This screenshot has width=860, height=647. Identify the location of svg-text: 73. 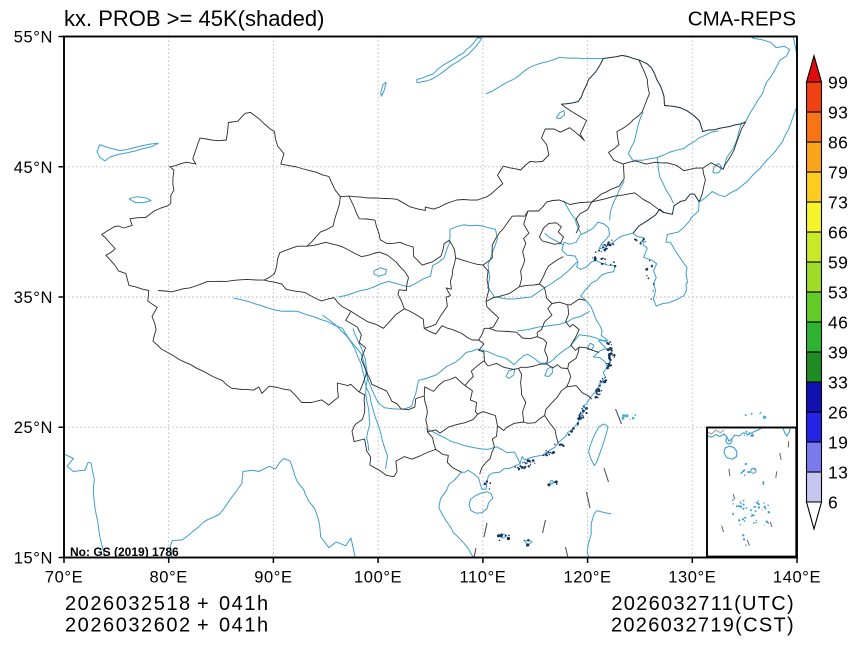
(838, 202).